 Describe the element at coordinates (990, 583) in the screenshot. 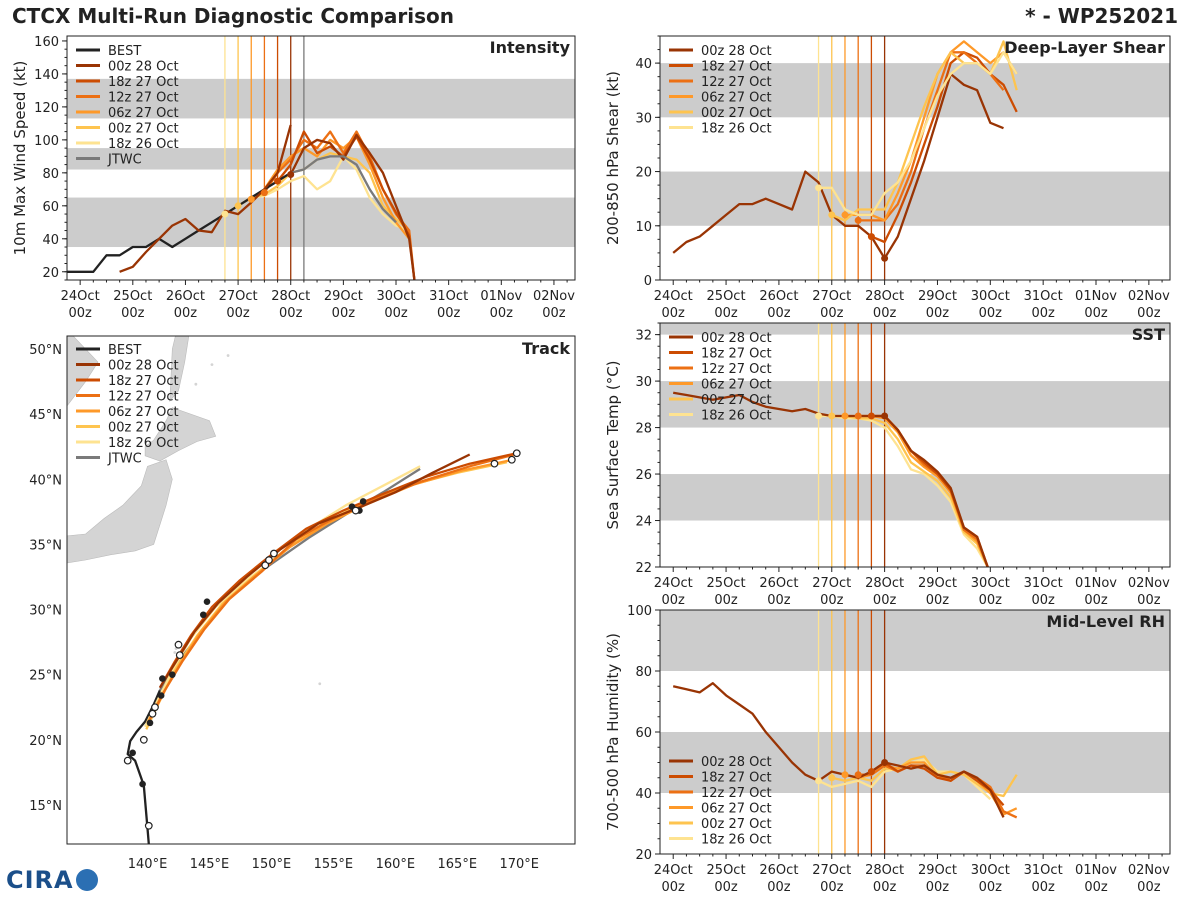

I see `x-tick-label-date: 30Oct` at that location.